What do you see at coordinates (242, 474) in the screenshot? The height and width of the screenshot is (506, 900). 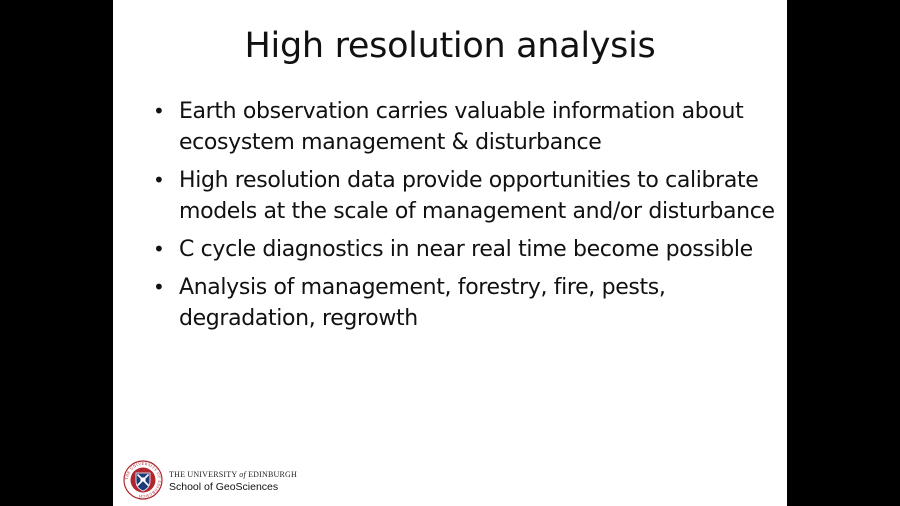 I see `university-name-of: of` at bounding box center [242, 474].